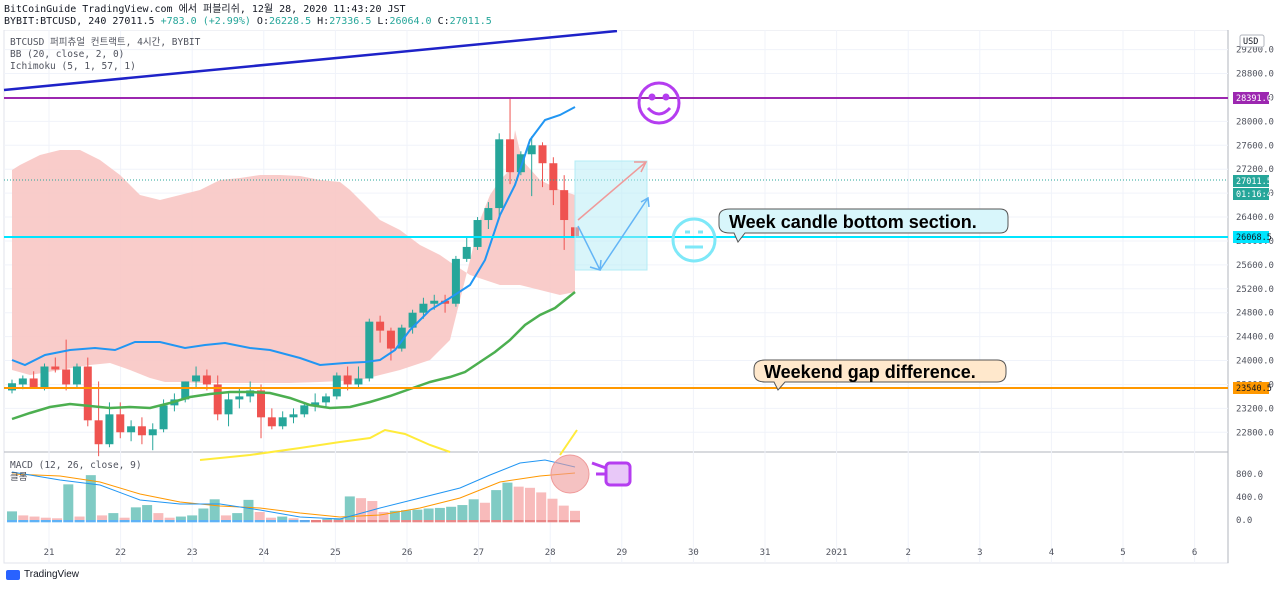 The image size is (1280, 595). Describe the element at coordinates (293, 489) in the screenshot. I see `macd-line` at that location.